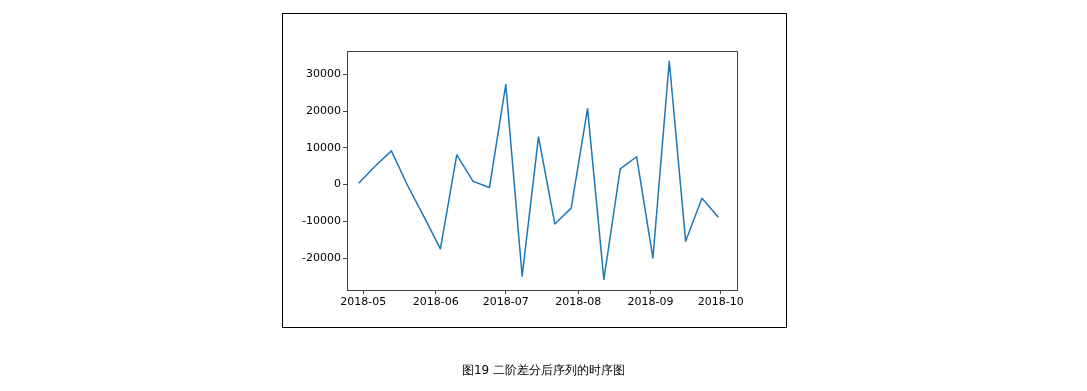 The image size is (1087, 391). I want to click on x-tick-label: 2018-07, so click(505, 302).